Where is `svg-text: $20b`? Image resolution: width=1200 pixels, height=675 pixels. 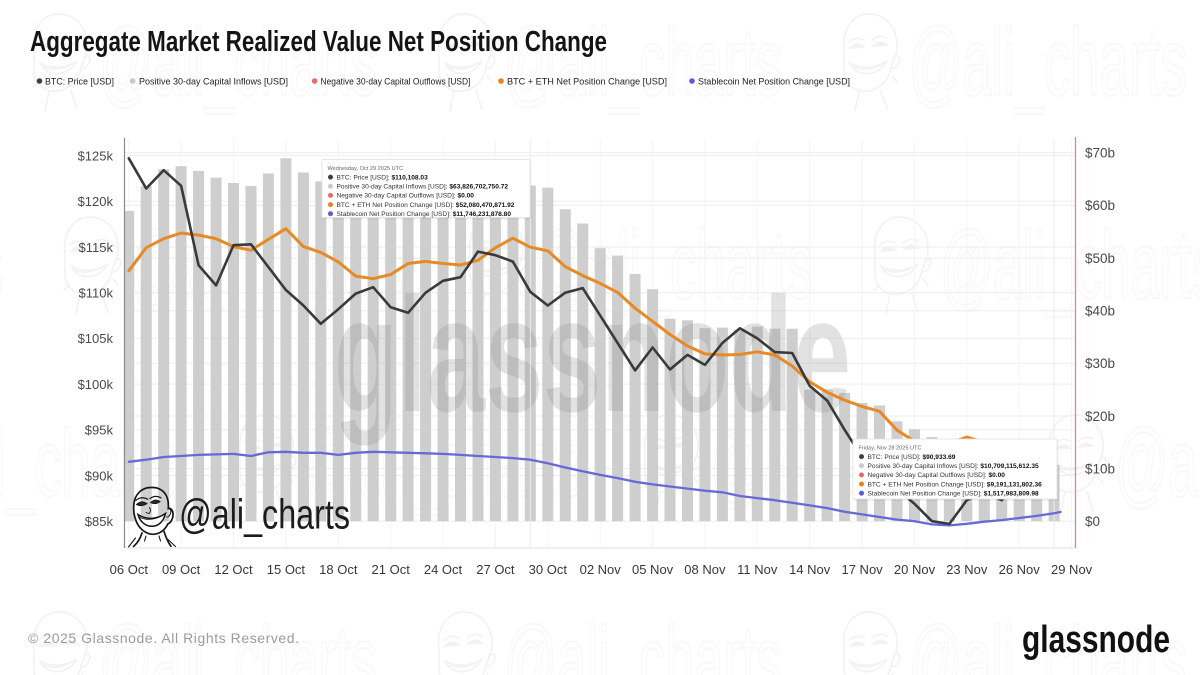 svg-text: $20b is located at coordinates (1100, 416).